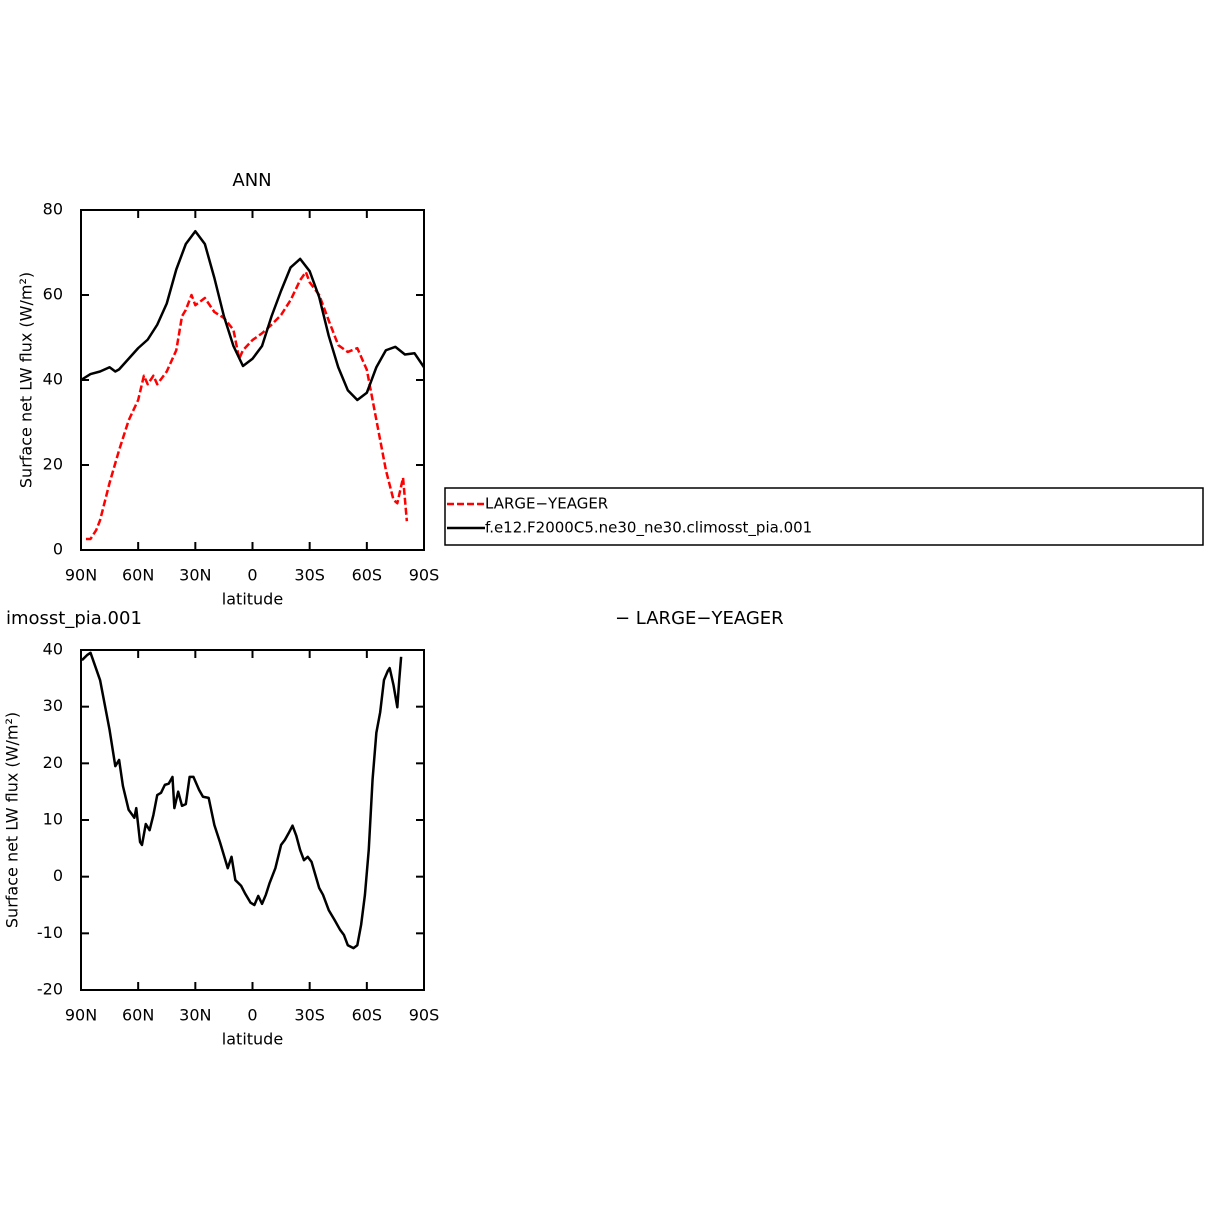  I want to click on legend-label: f.e12.F2000C5.ne30_ne30.climosst_pia.001, so click(648, 528).